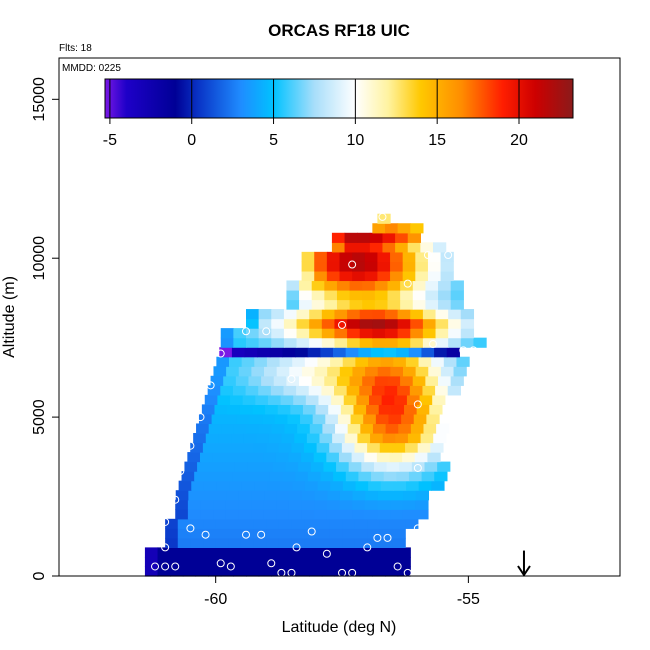 The height and width of the screenshot is (650, 650). I want to click on y-axis: 0 5000 10000 15000, so click(45, 328).